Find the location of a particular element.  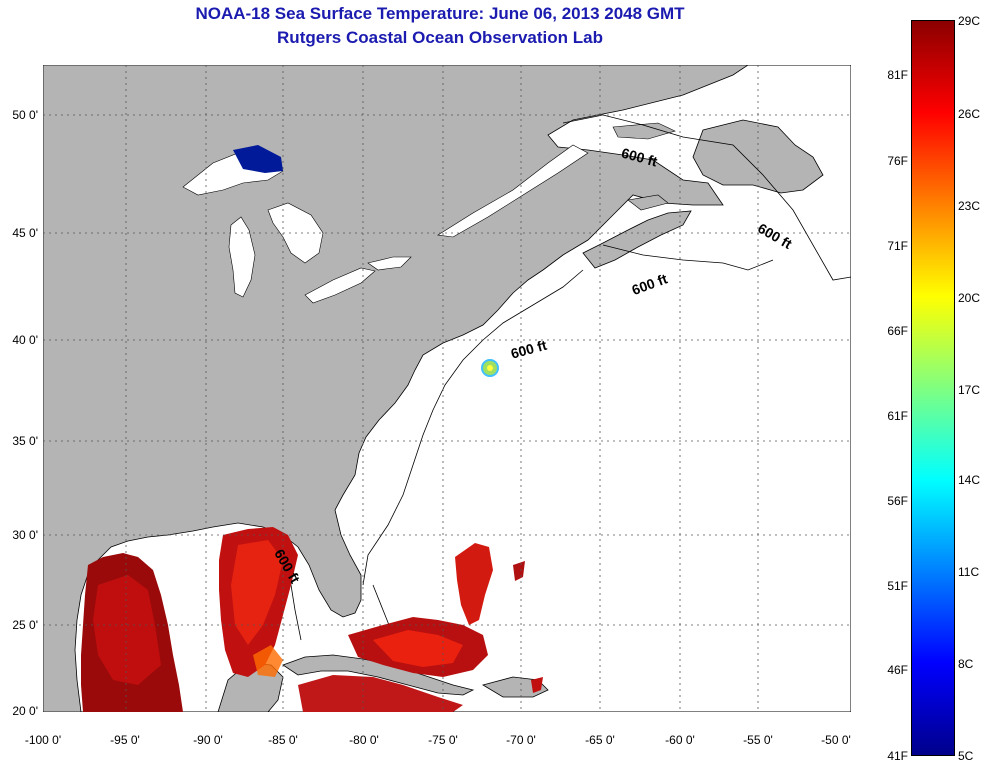

cbar-c-23: 23C is located at coordinates (969, 206).